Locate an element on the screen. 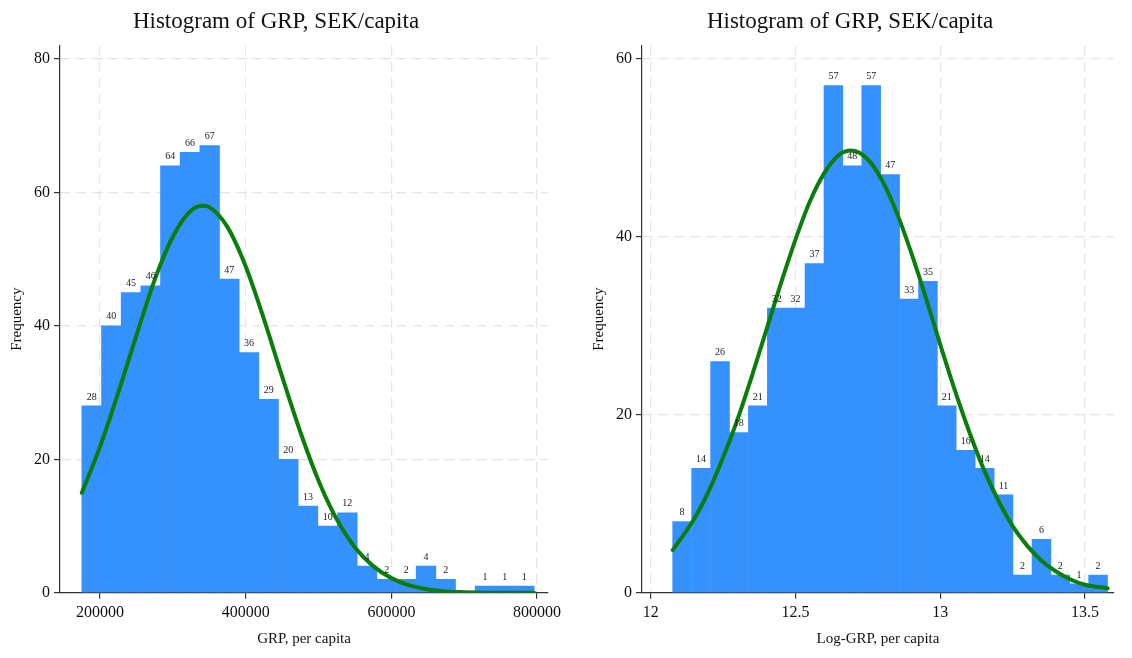 Image resolution: width=1132 pixels, height=658 pixels. data-label: 6 is located at coordinates (1041, 530).